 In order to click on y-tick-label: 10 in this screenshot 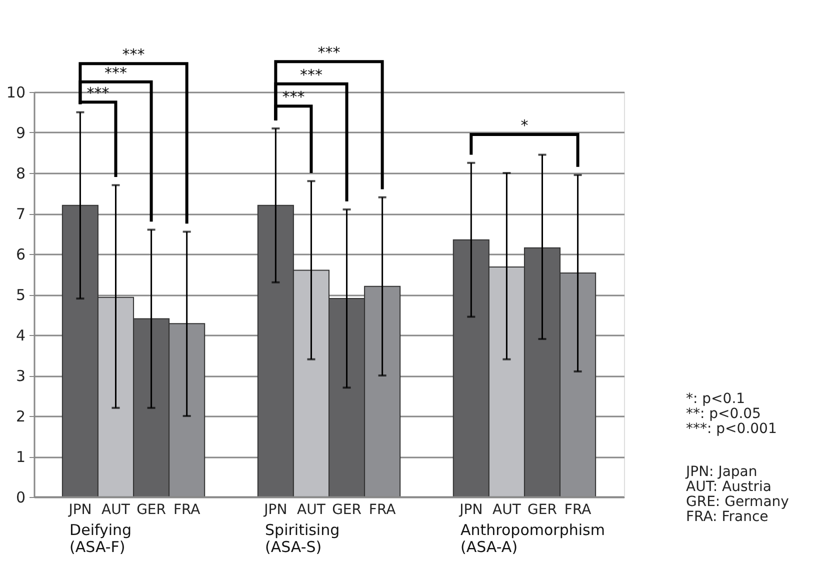, I will do `click(16, 93)`.